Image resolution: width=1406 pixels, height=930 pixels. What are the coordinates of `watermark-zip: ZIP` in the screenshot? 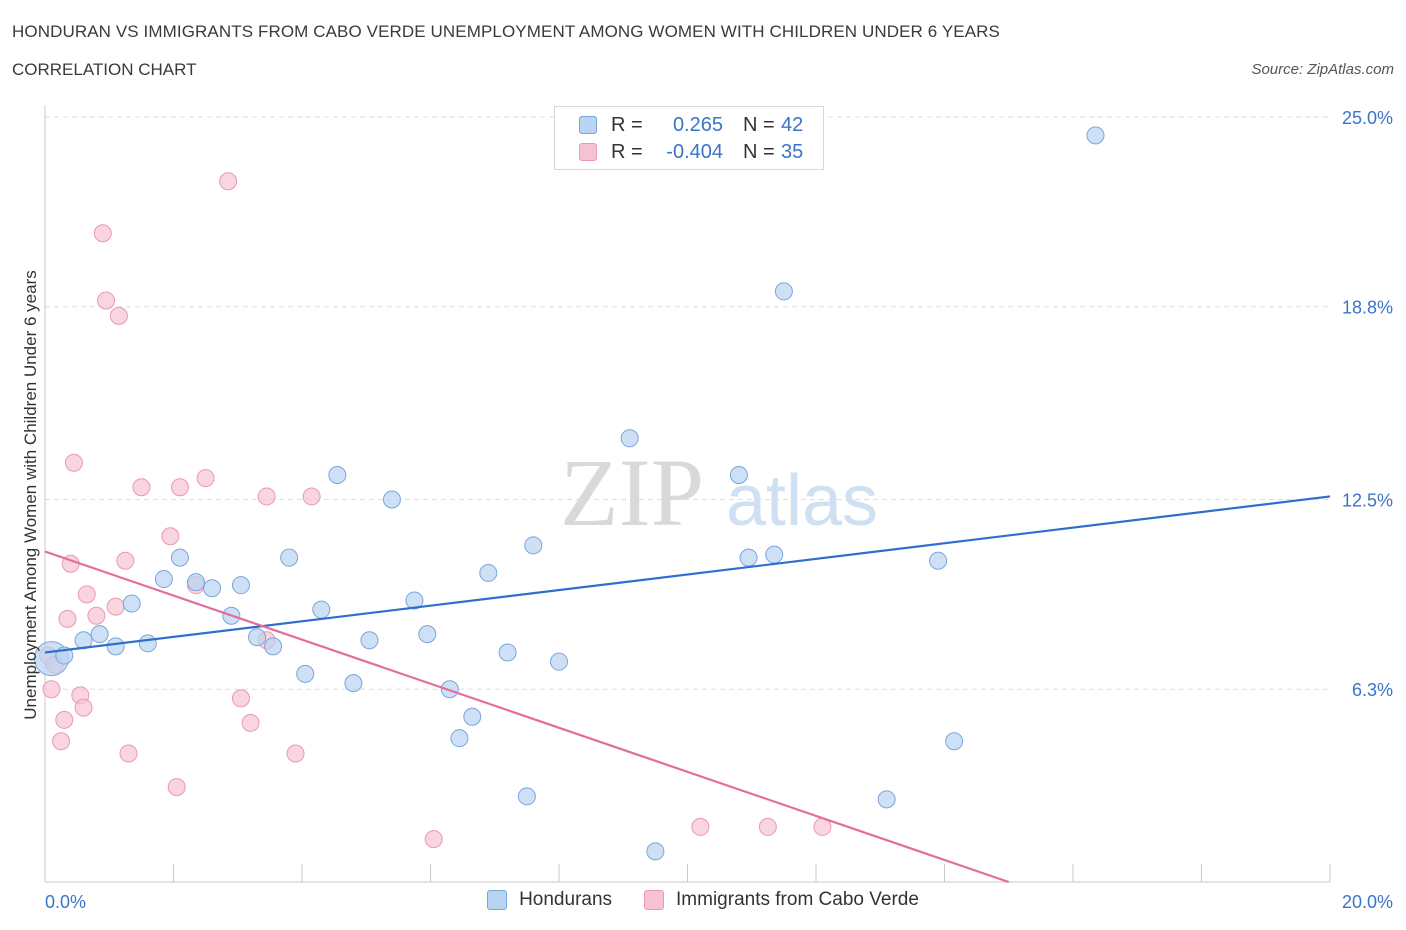 It's located at (632, 492).